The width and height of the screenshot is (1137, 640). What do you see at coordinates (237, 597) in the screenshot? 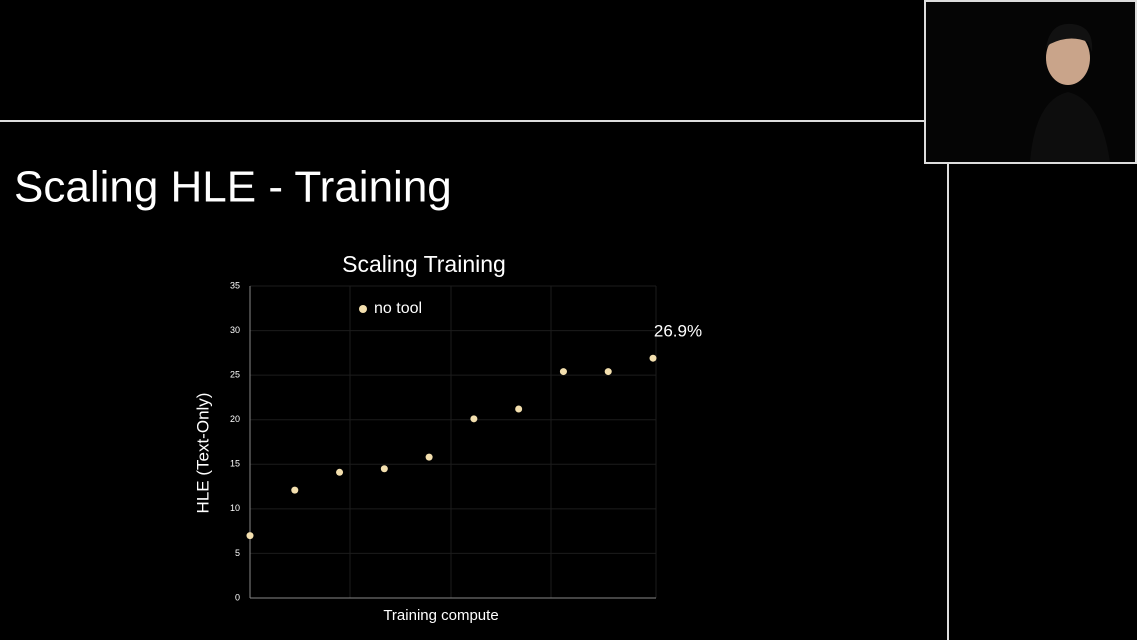
I see `y-tick-label: 0` at bounding box center [237, 597].